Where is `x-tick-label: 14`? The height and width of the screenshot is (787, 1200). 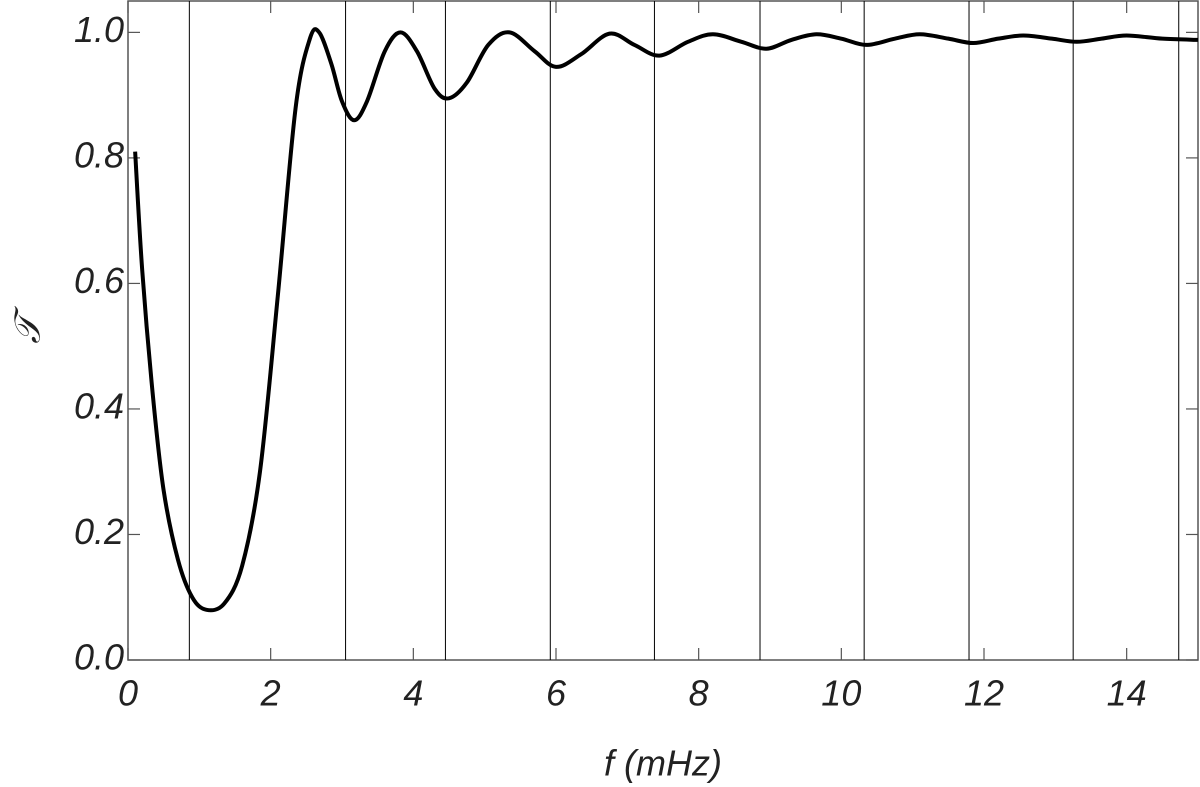
x-tick-label: 14 is located at coordinates (1127, 693).